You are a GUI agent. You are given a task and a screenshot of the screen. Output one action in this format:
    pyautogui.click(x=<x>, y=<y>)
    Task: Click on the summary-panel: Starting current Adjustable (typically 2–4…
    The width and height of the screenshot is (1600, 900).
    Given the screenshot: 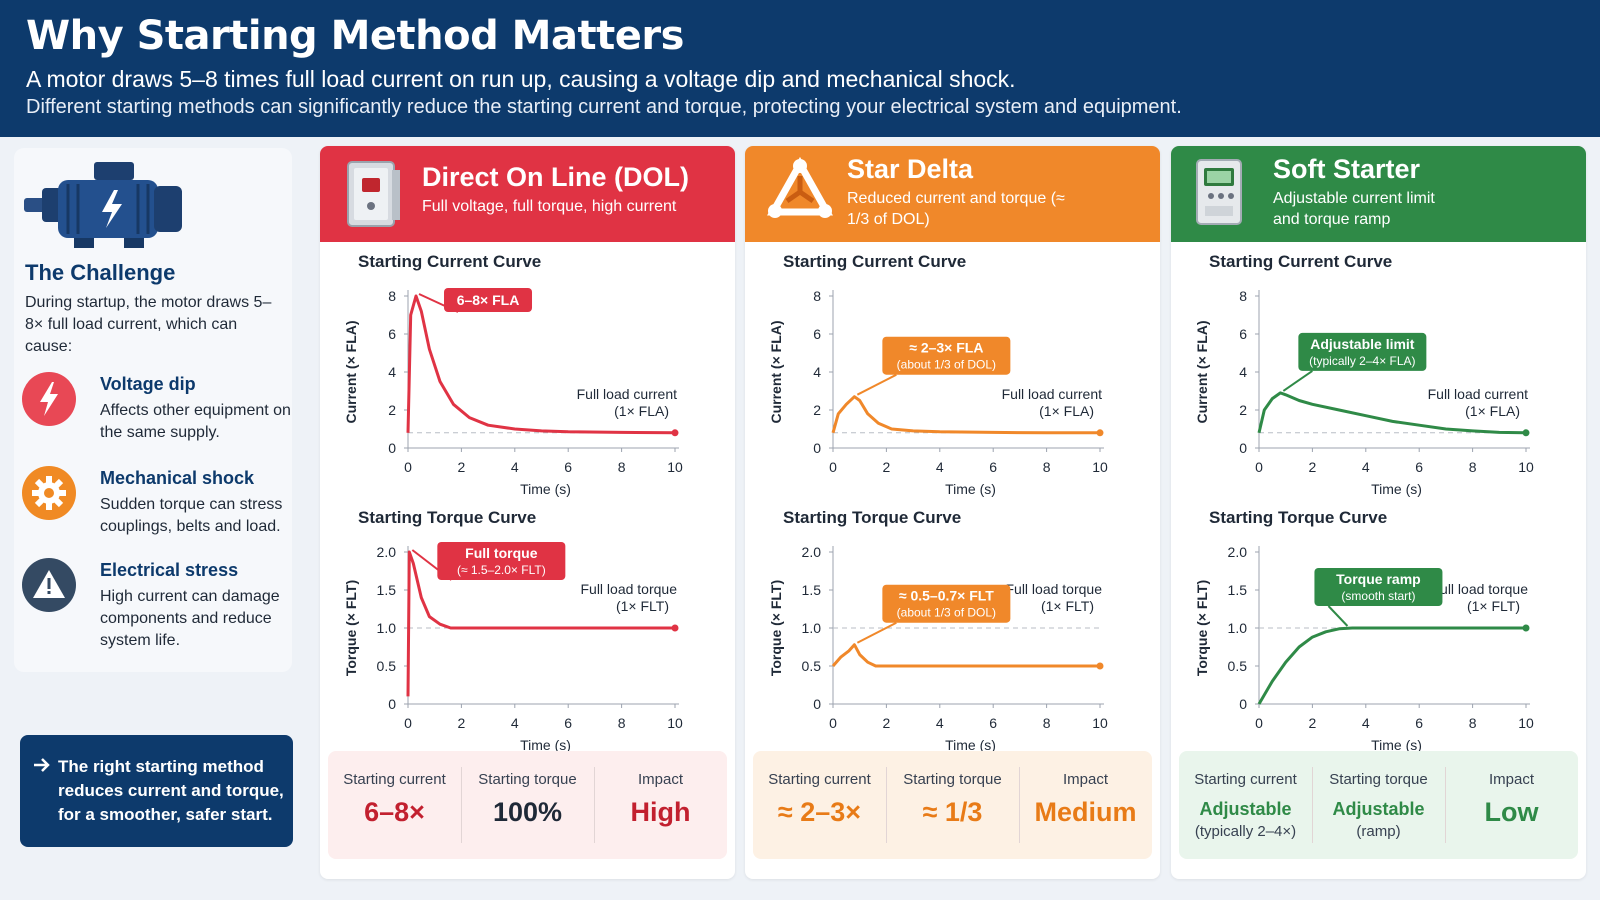 What is the action you would take?
    pyautogui.click(x=1378, y=805)
    